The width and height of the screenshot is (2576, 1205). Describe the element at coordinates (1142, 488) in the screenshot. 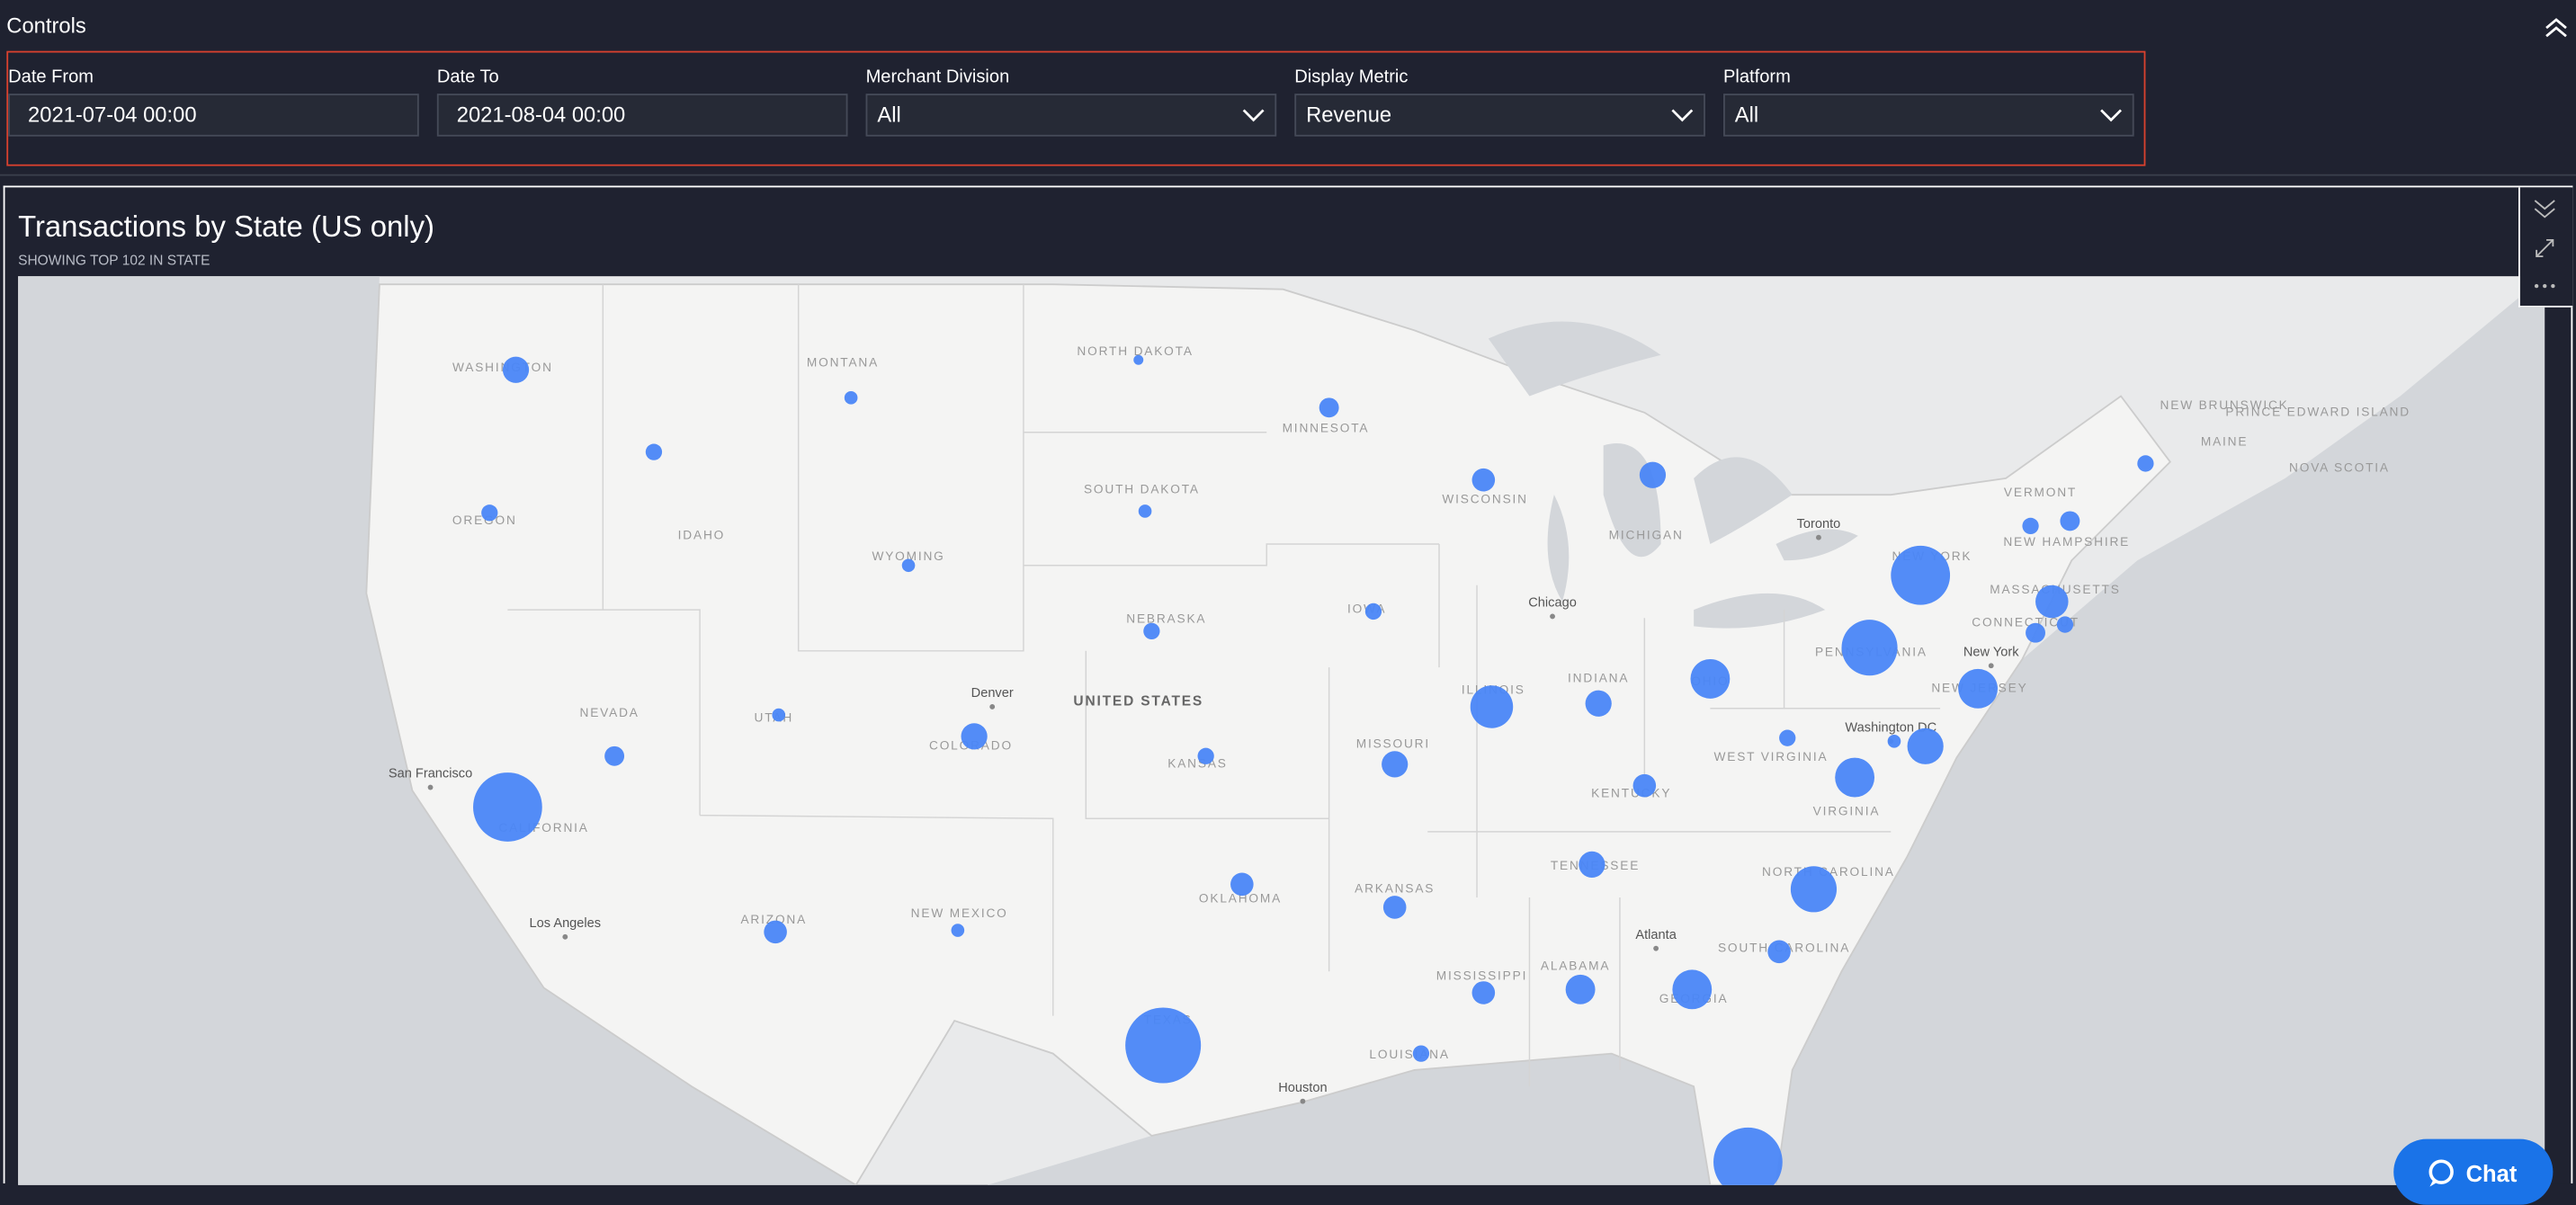

I see `state-label: SOUTH DAKOTA` at that location.